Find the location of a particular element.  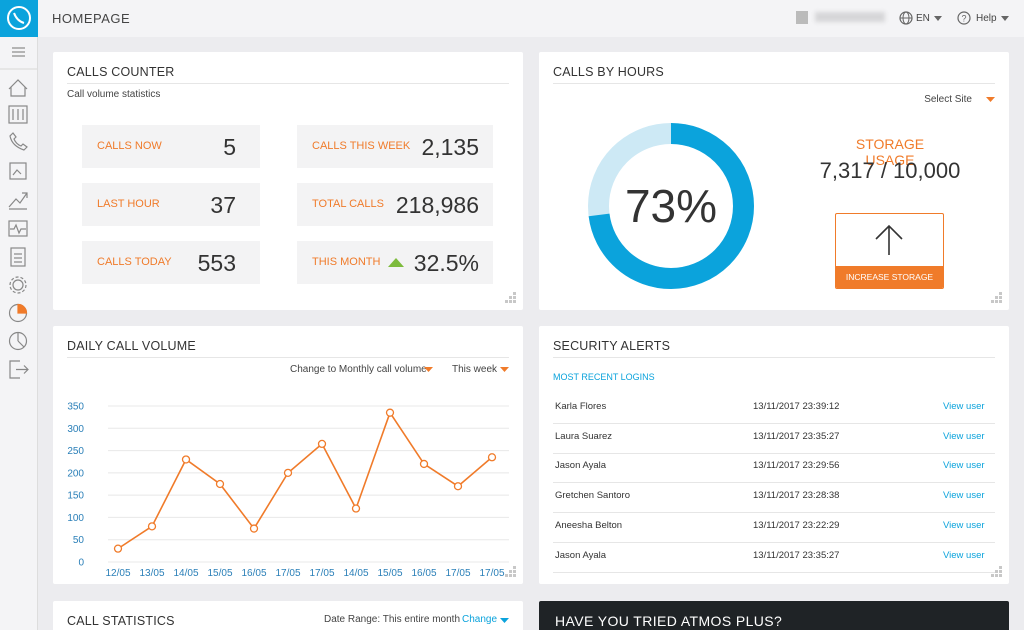

donut-chart: 73% is located at coordinates (671, 206).